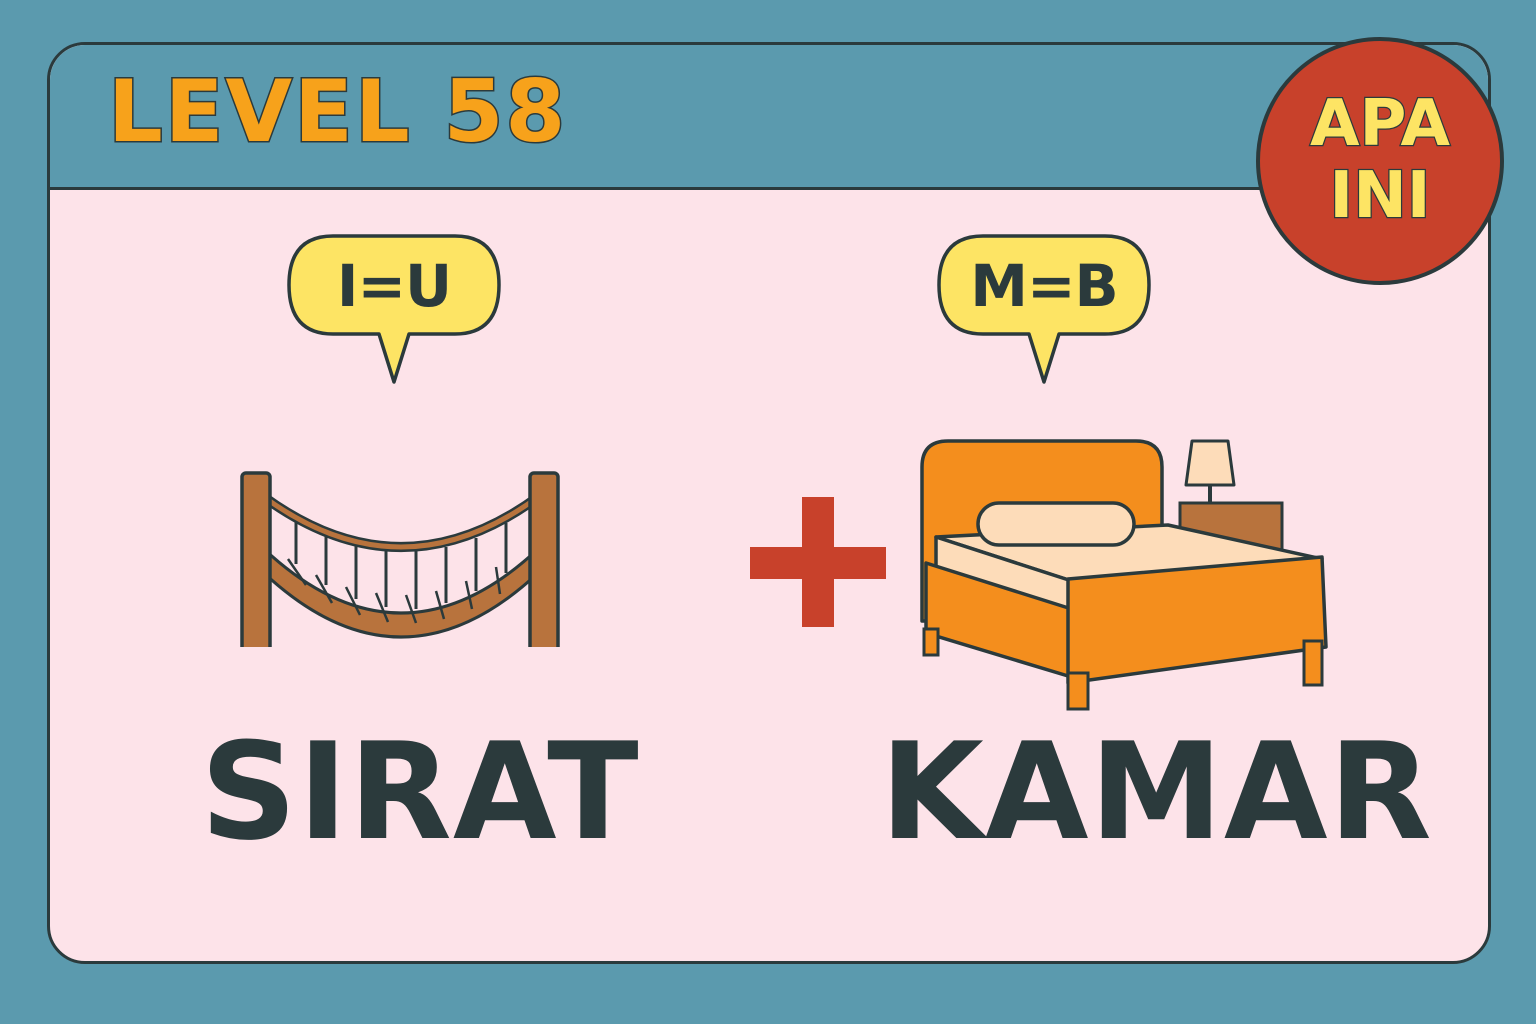 The height and width of the screenshot is (1024, 1536). What do you see at coordinates (400, 559) in the screenshot?
I see `rope-bridge-icon` at bounding box center [400, 559].